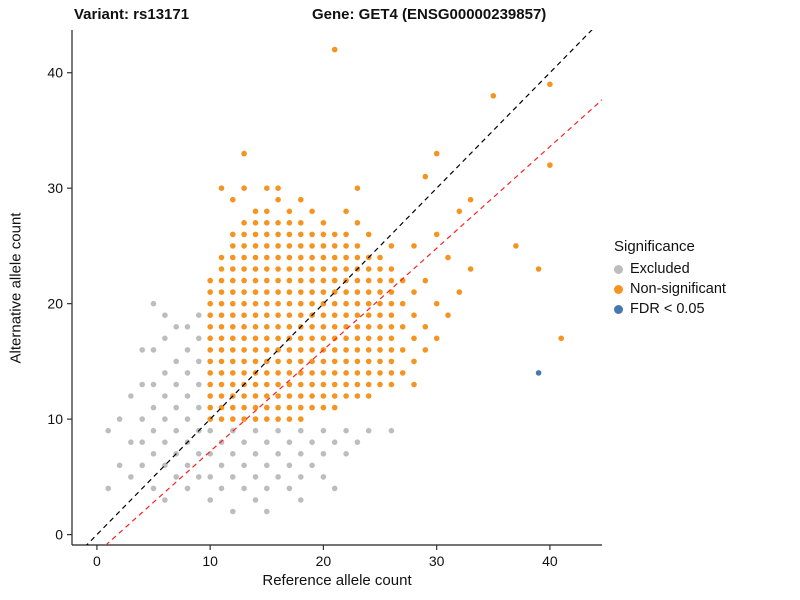 The height and width of the screenshot is (600, 800). Describe the element at coordinates (324, 561) in the screenshot. I see `x-tick-label: 20` at that location.